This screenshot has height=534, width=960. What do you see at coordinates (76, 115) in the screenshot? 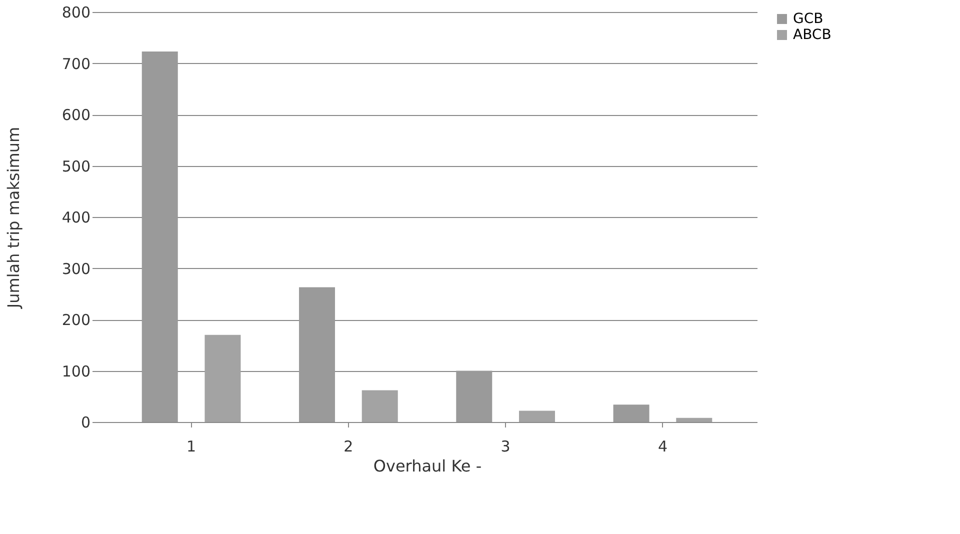
I see `y-tick-label: 600` at bounding box center [76, 115].